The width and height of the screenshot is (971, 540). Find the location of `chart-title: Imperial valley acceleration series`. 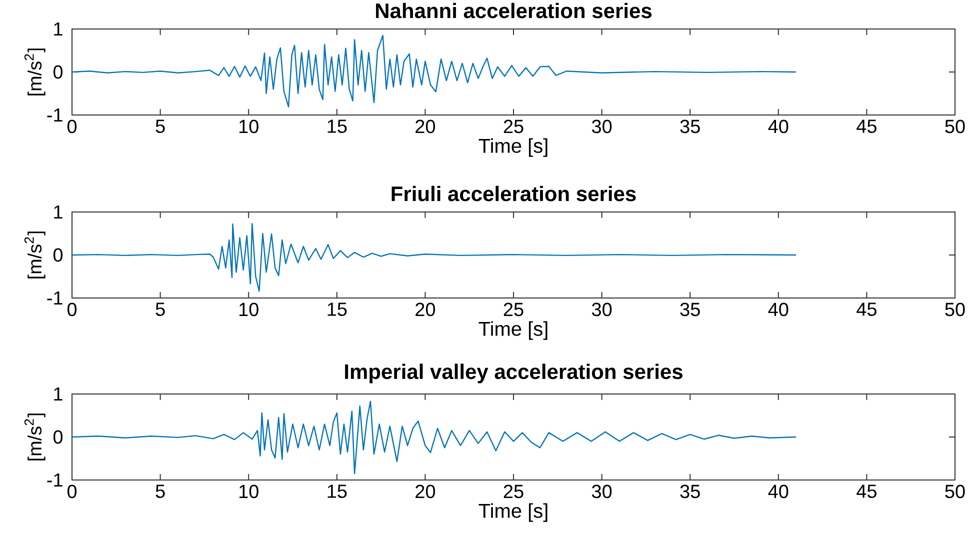

chart-title: Imperial valley acceleration series is located at coordinates (513, 374).